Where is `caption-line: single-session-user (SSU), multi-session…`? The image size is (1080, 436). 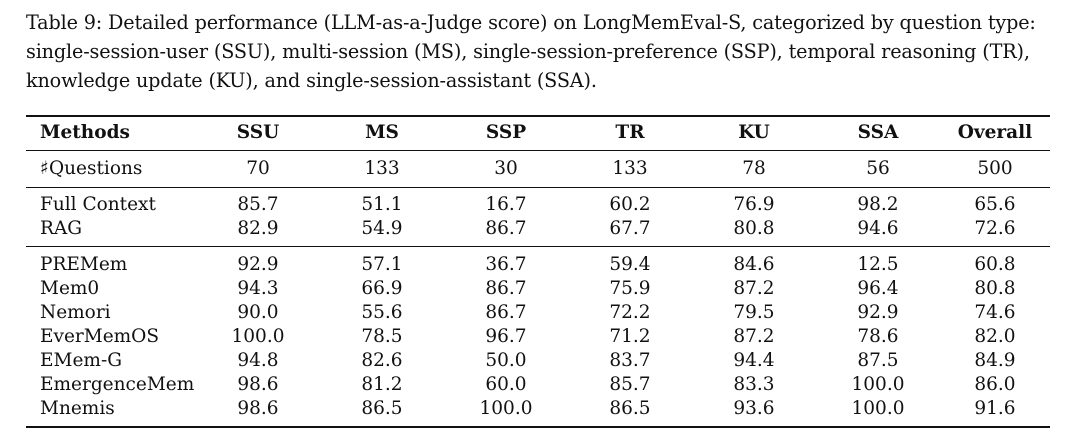 caption-line: single-session-user (SSU), multi-session… is located at coordinates (528, 51).